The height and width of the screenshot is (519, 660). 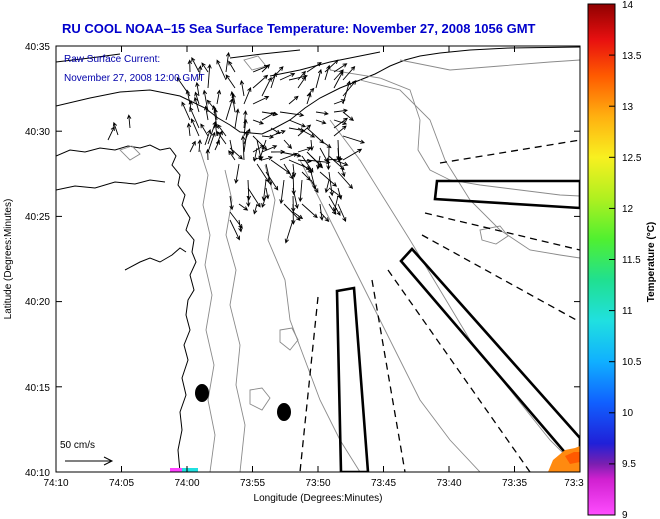 I want to click on y-tick-label: 40:30, so click(x=37, y=132).